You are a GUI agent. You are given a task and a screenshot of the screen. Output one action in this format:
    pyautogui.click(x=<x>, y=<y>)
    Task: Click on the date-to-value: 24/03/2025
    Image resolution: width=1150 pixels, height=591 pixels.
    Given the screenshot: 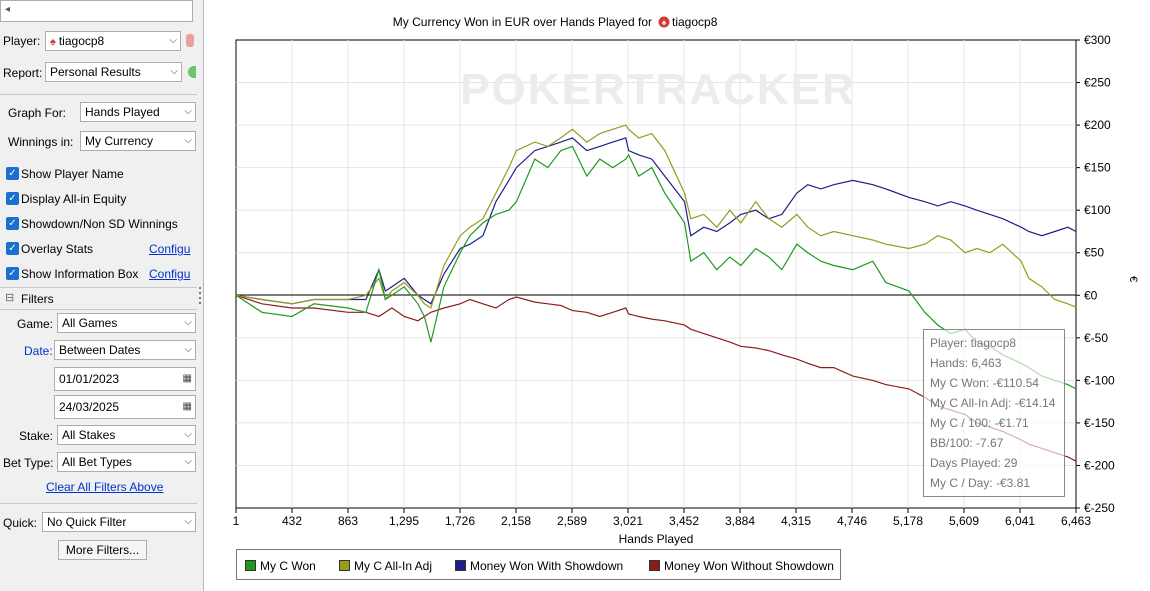 What is the action you would take?
    pyautogui.click(x=89, y=407)
    